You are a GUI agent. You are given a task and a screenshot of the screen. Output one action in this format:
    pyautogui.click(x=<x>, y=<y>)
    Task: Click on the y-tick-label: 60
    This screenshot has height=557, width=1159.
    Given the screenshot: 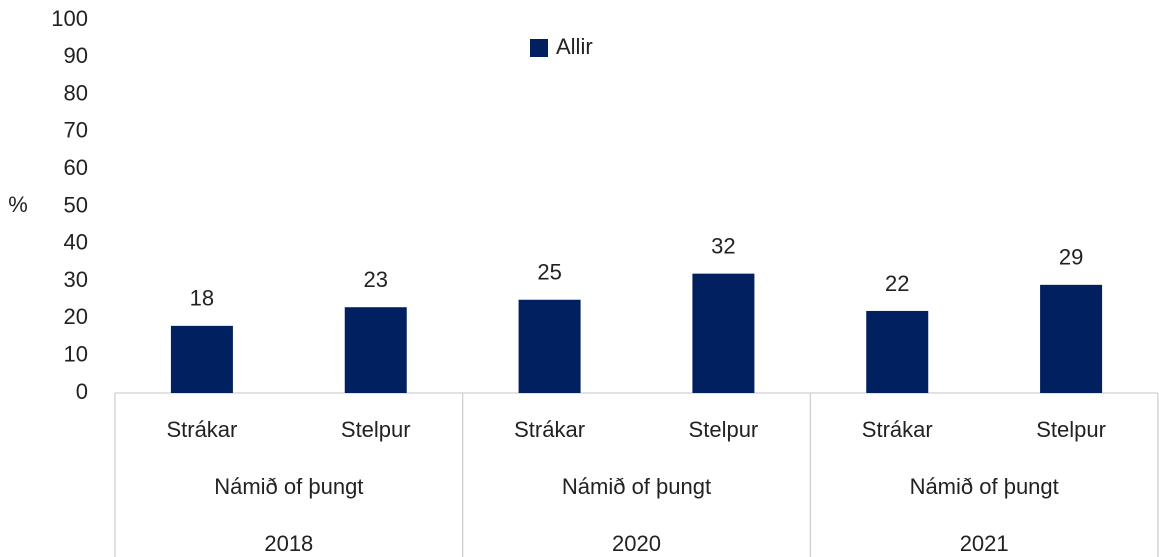 What is the action you would take?
    pyautogui.click(x=76, y=167)
    